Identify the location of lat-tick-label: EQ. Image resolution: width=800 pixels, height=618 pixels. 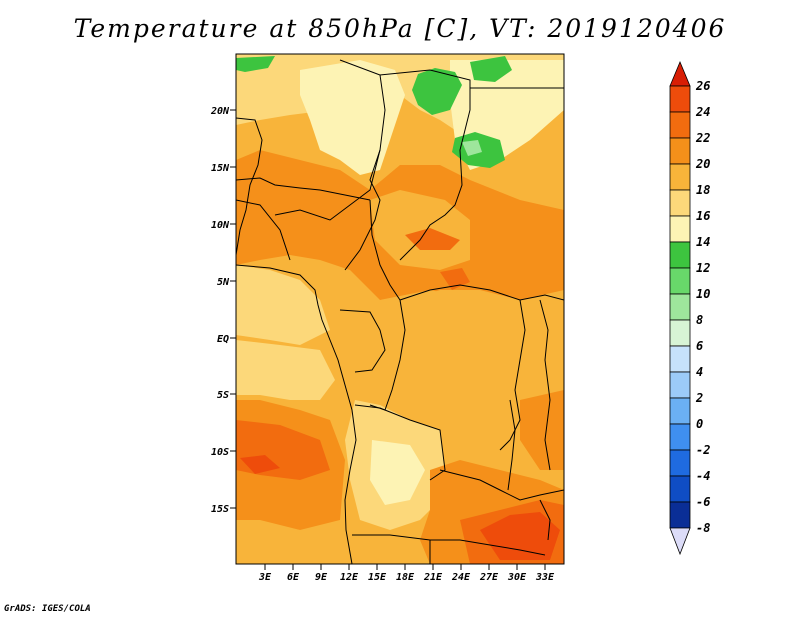
(223, 339).